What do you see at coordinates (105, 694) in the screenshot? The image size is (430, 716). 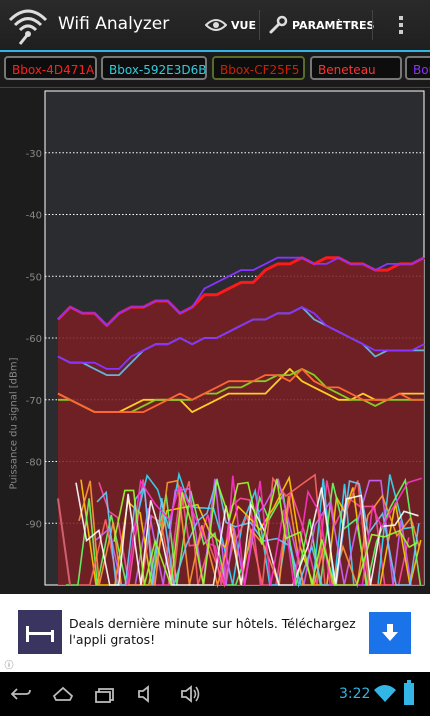 I see `recent-apps-icon` at bounding box center [105, 694].